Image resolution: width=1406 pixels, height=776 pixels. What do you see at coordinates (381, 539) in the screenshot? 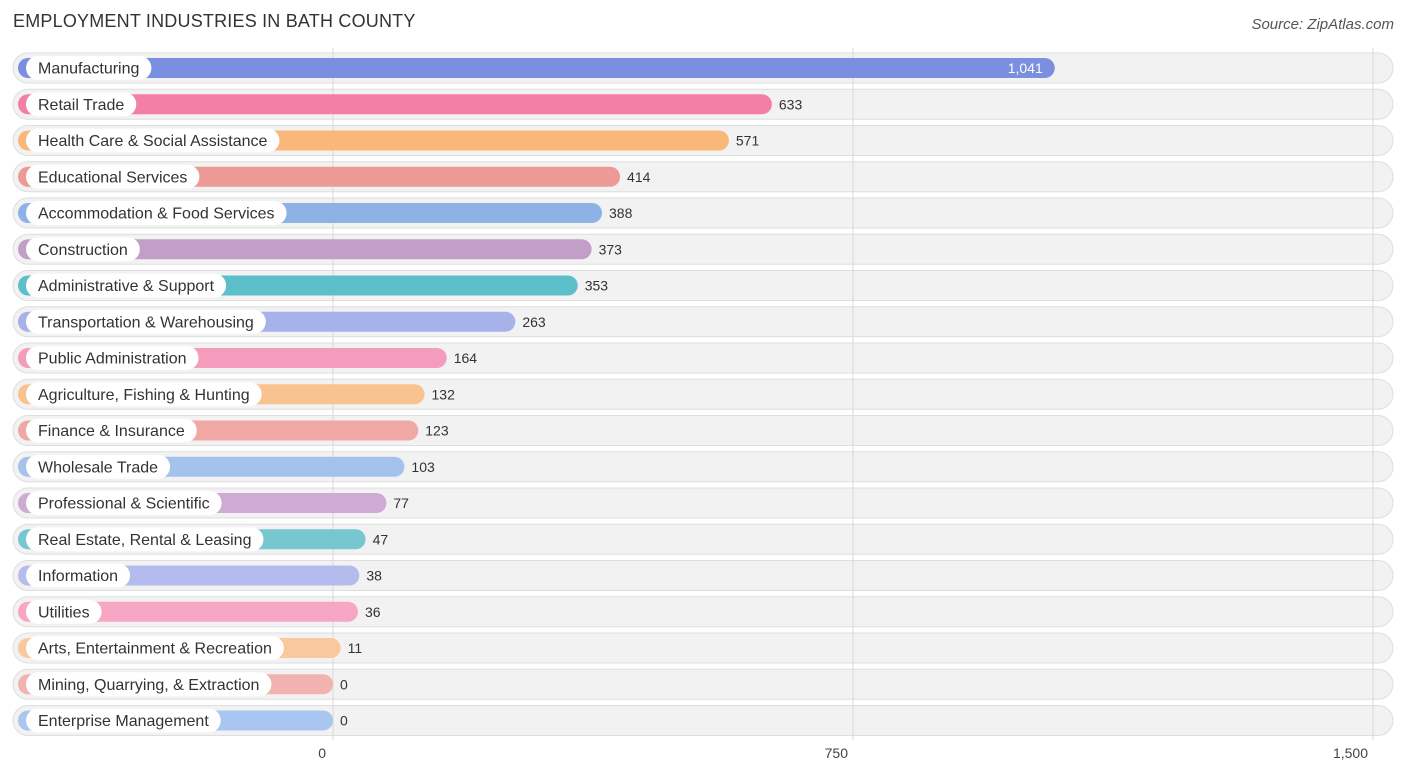
I see `value-label: 47` at bounding box center [381, 539].